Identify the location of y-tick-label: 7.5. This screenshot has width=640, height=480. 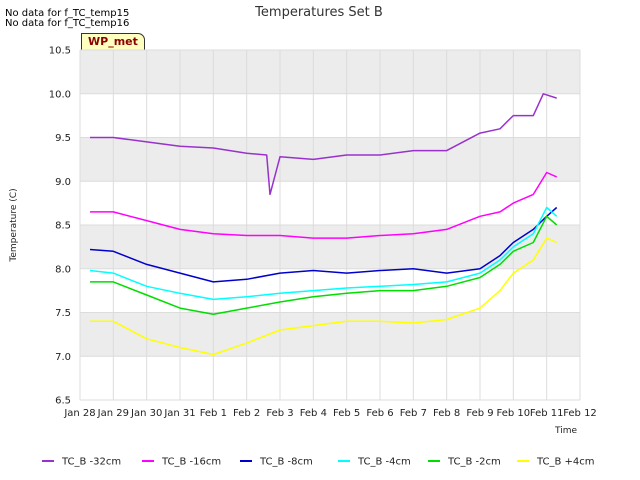
(63, 313).